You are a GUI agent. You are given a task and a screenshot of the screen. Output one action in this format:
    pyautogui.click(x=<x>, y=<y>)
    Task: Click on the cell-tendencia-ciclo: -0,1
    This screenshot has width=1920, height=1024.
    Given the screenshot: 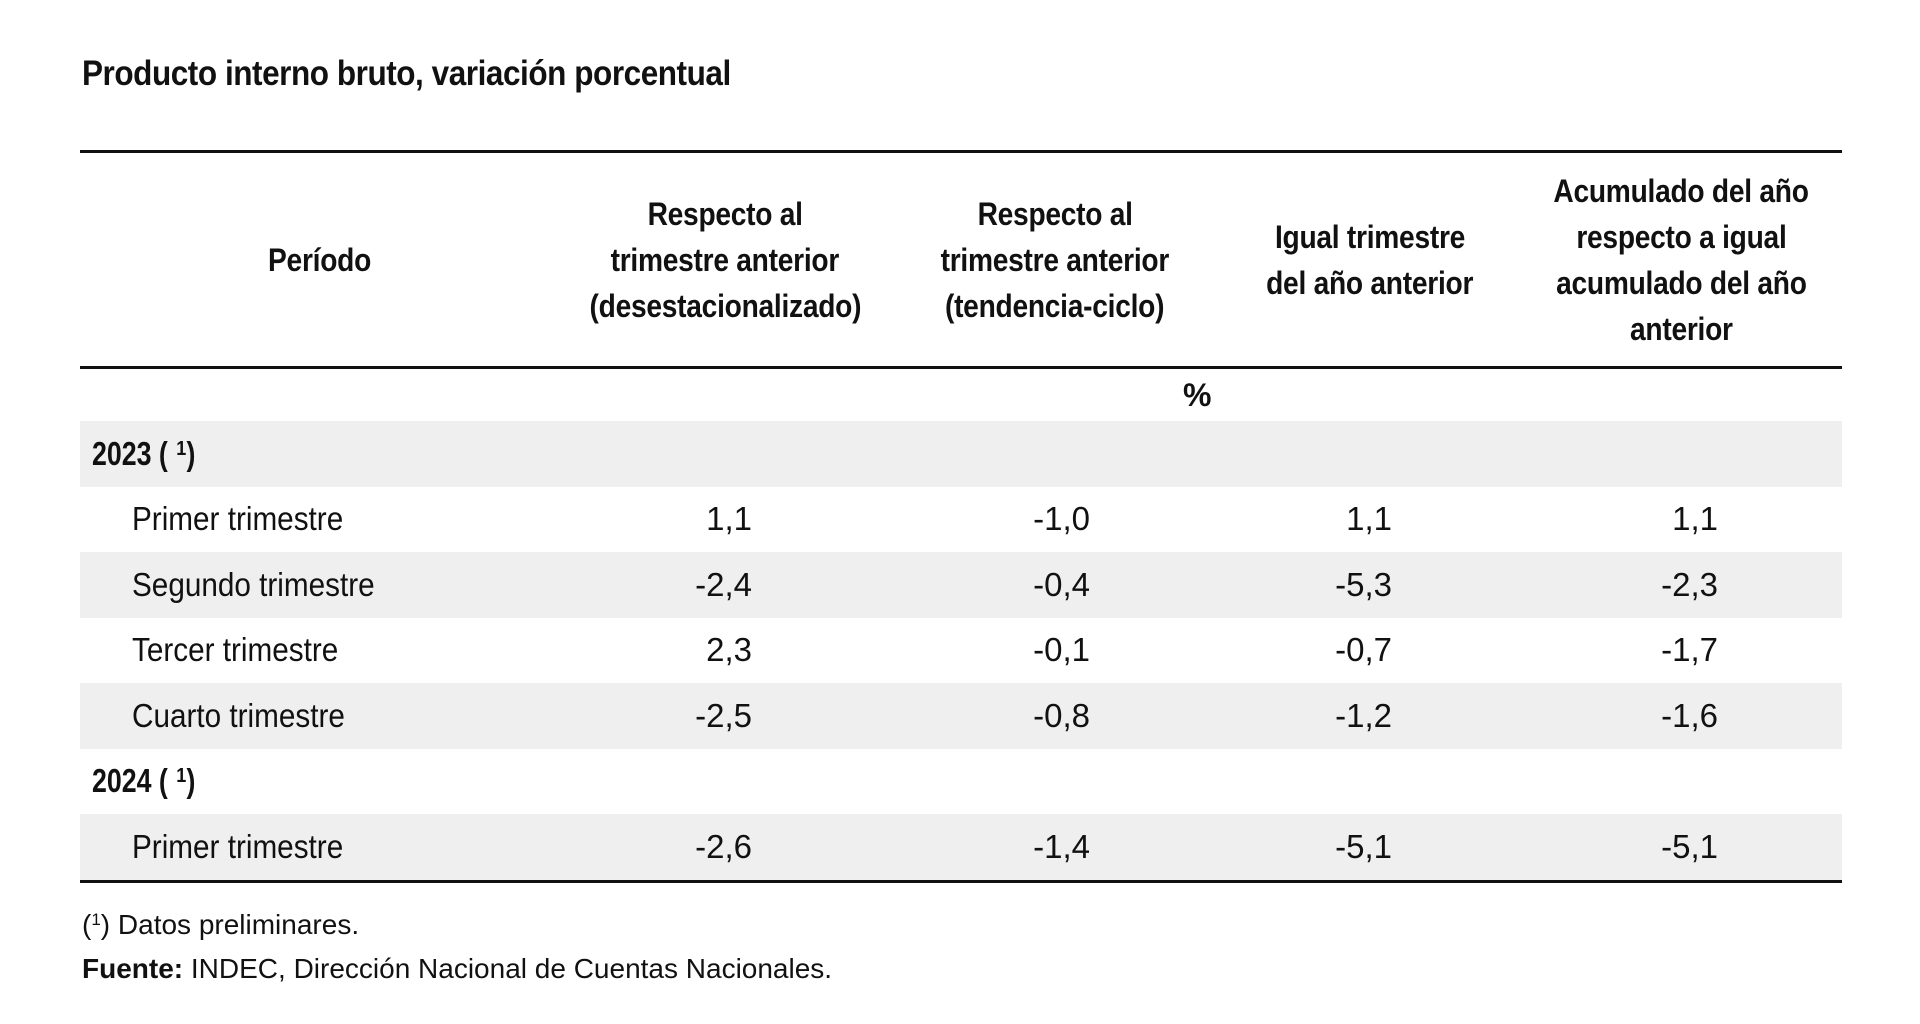 What is the action you would take?
    pyautogui.click(x=1061, y=650)
    